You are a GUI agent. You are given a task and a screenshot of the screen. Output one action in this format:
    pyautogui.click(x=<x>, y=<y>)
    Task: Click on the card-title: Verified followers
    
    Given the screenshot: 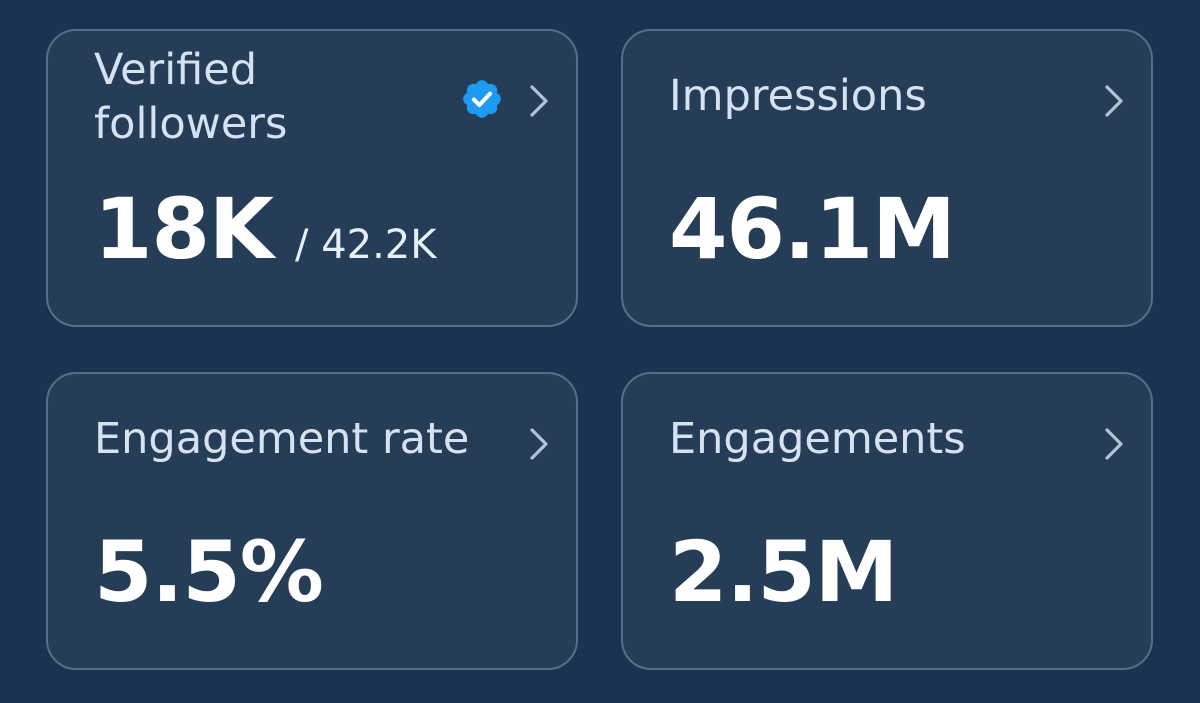 What is the action you would take?
    pyautogui.click(x=274, y=97)
    